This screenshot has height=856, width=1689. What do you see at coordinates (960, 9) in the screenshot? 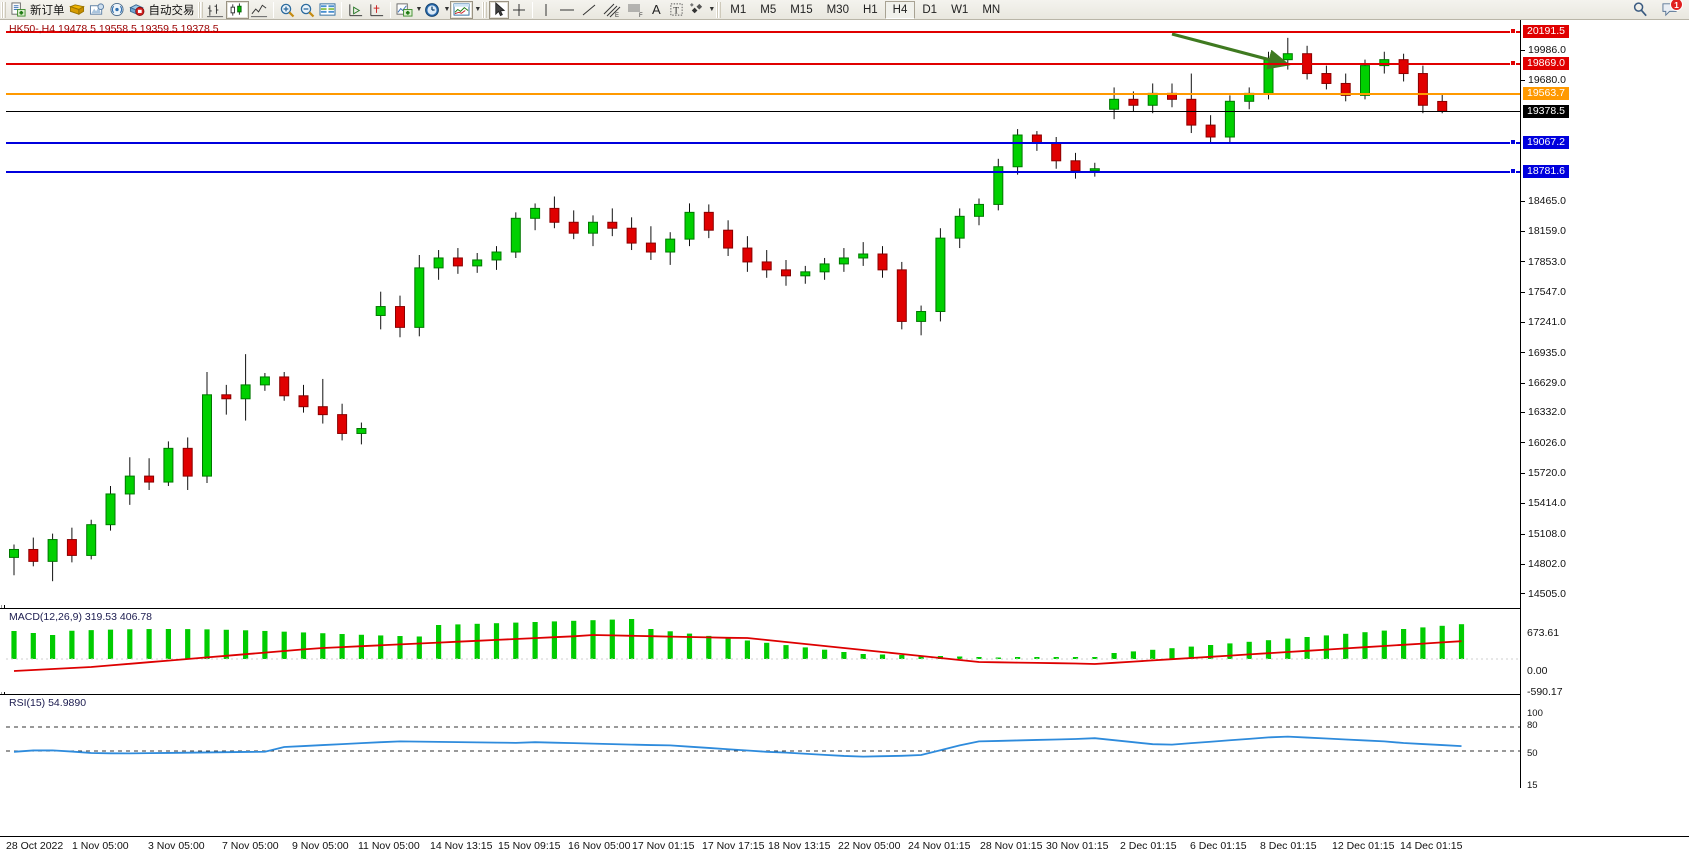
I see `timeframe-w1: W1` at bounding box center [960, 9].